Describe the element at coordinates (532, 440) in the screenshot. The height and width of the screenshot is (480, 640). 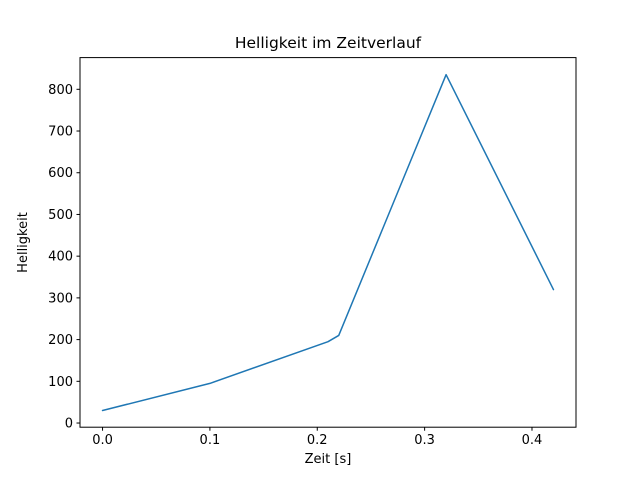
I see `x-tick-label: 0.4` at that location.